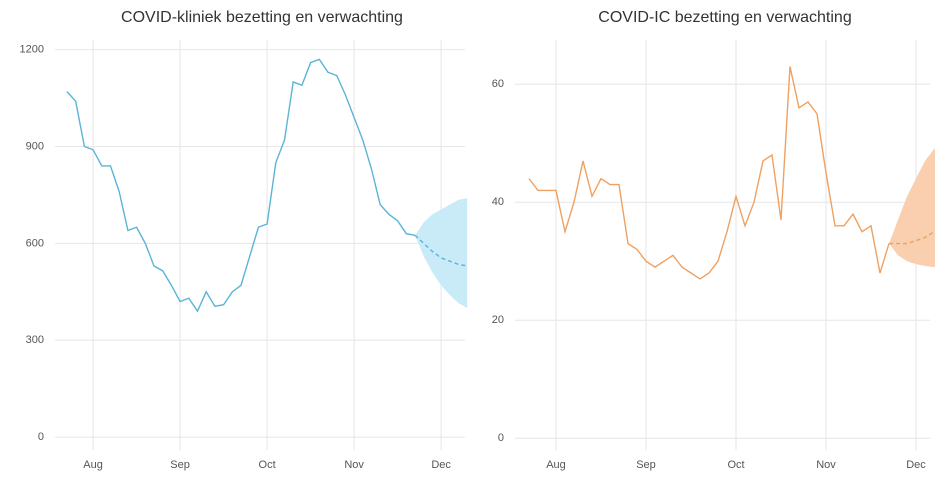 Image resolution: width=935 pixels, height=477 pixels. Describe the element at coordinates (32, 50) in the screenshot. I see `y-tick-label: 1200` at that location.